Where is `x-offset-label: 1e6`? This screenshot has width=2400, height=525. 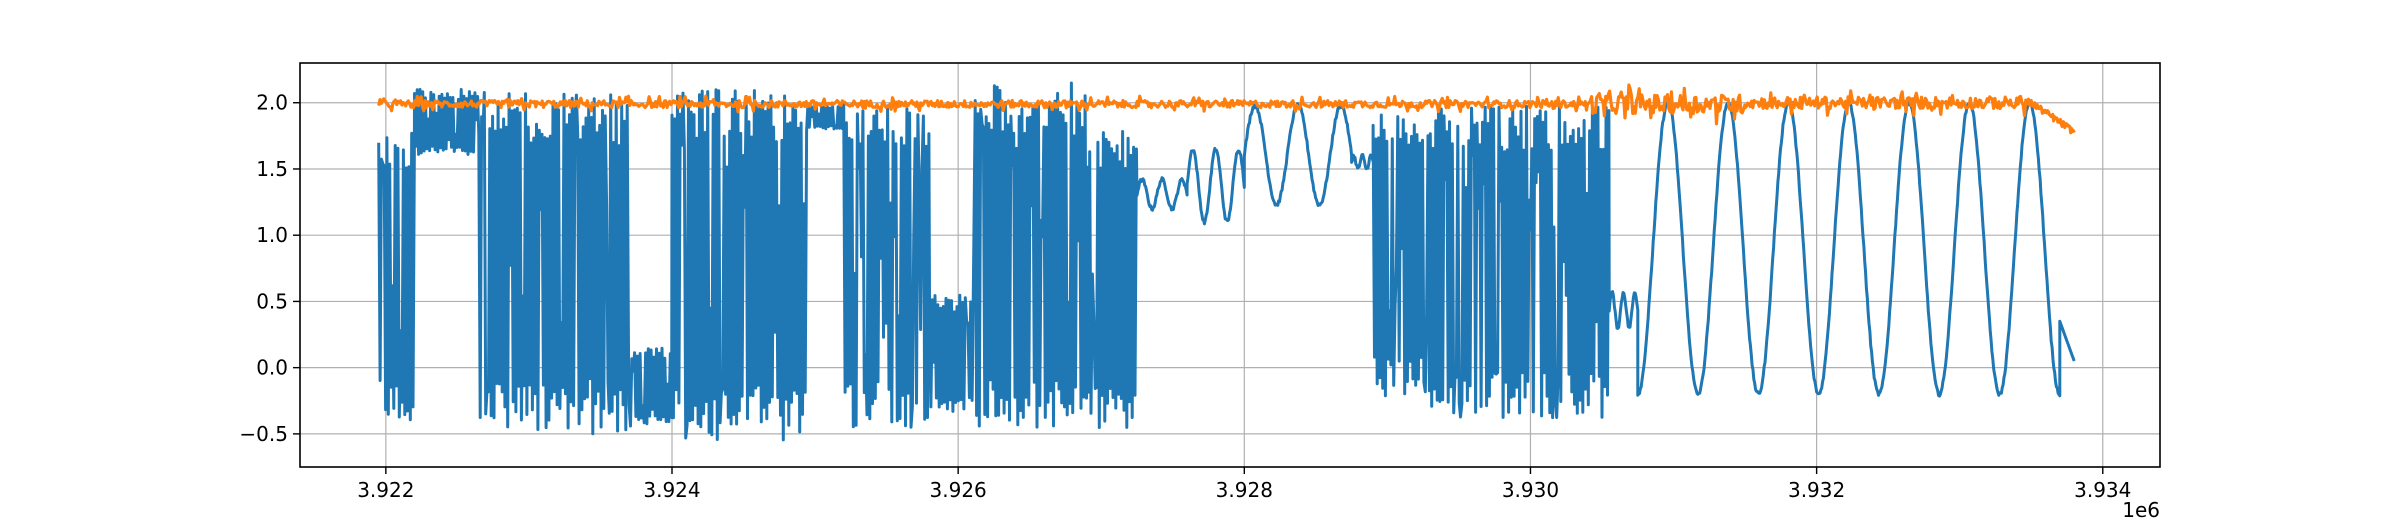 x-offset-label: 1e6 is located at coordinates (2141, 510).